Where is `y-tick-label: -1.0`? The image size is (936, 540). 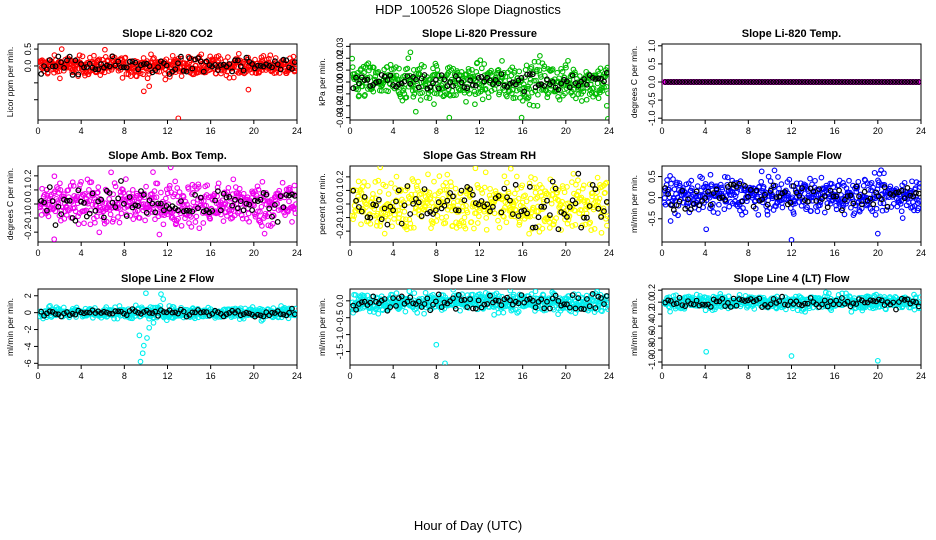
y-tick-label: -1.0 is located at coordinates (652, 118).